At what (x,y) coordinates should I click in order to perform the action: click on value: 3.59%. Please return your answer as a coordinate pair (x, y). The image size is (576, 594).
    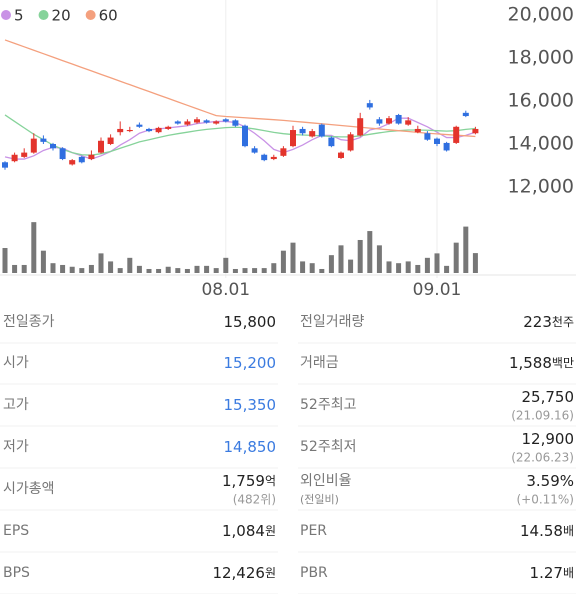
    Looking at the image, I should click on (550, 481).